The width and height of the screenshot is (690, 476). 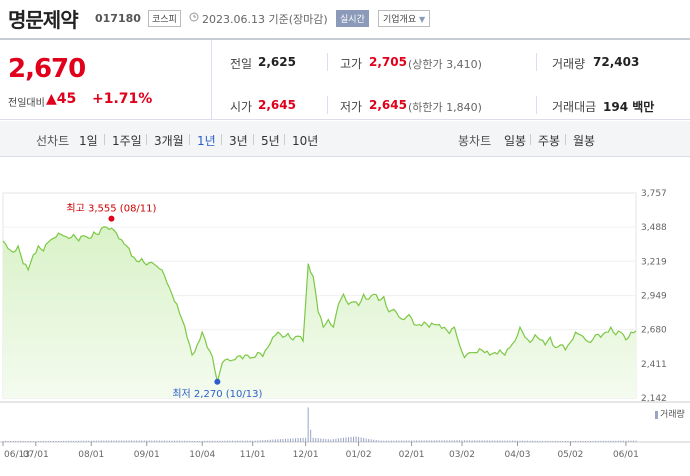 I want to click on tab-weekly: 주봉, so click(x=549, y=141).